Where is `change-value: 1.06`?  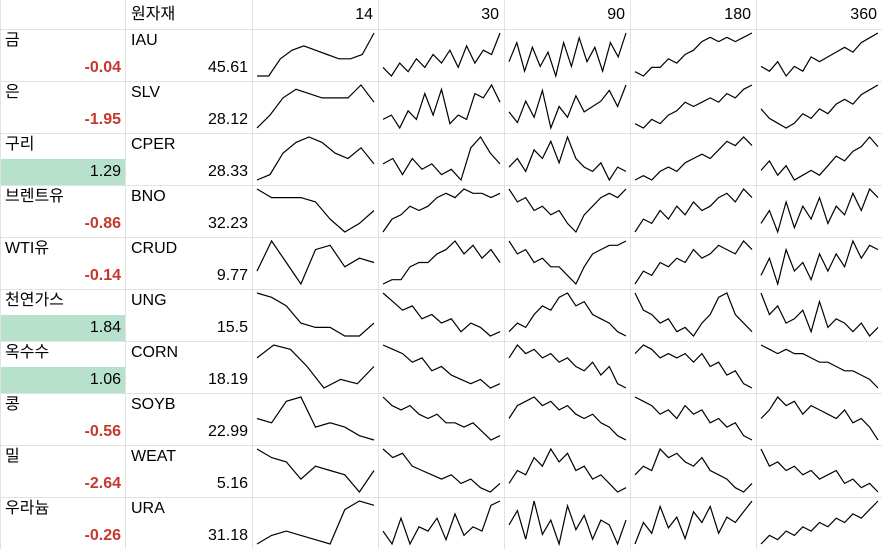 change-value: 1.06 is located at coordinates (105, 379).